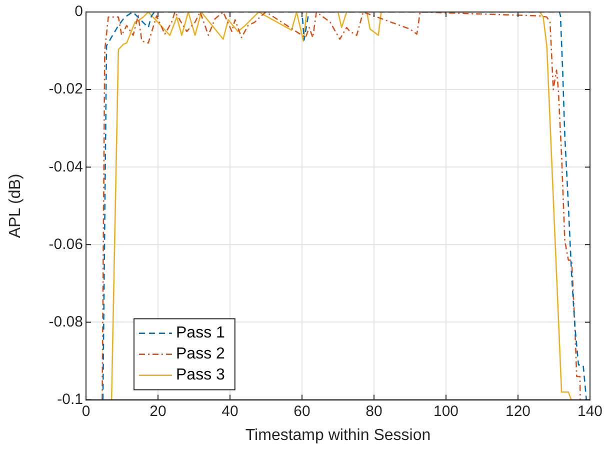 The width and height of the screenshot is (608, 451). What do you see at coordinates (201, 333) in the screenshot?
I see `legend-label: Pass 1` at bounding box center [201, 333].